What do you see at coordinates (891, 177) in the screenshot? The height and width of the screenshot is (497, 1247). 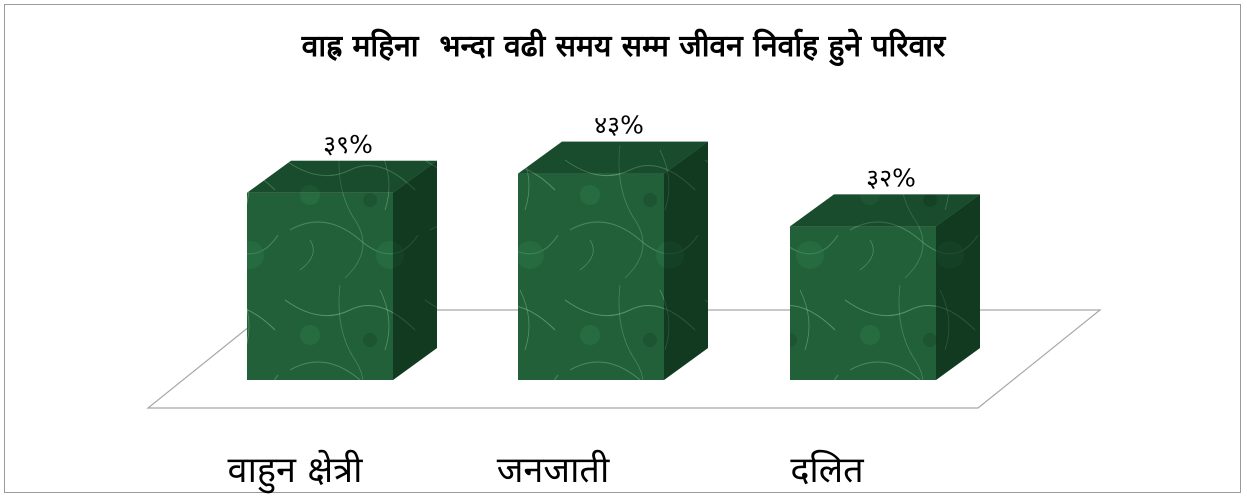 I see `value-label-3: ३२%` at bounding box center [891, 177].